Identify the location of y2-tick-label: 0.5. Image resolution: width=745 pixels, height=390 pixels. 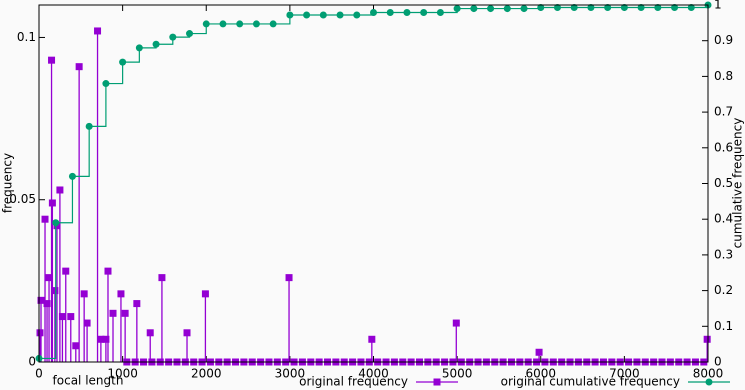
(723, 183).